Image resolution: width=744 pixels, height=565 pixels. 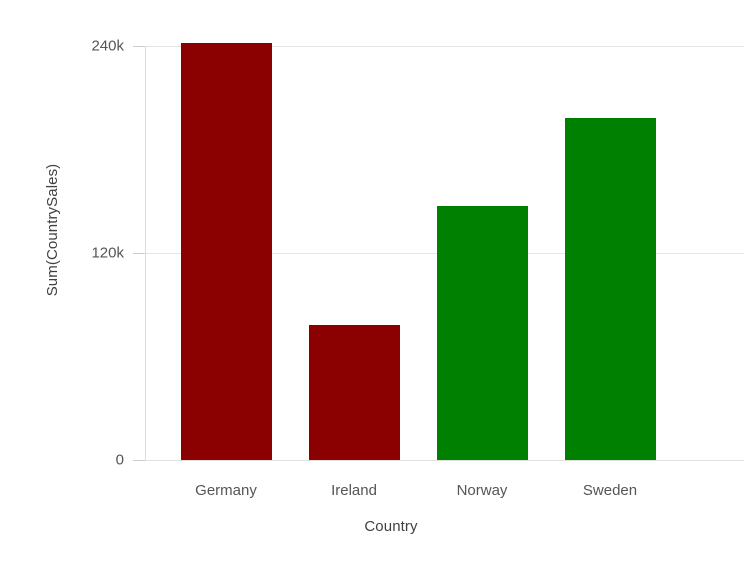 What do you see at coordinates (226, 490) in the screenshot?
I see `x-axis-tick-label: Germany` at bounding box center [226, 490].